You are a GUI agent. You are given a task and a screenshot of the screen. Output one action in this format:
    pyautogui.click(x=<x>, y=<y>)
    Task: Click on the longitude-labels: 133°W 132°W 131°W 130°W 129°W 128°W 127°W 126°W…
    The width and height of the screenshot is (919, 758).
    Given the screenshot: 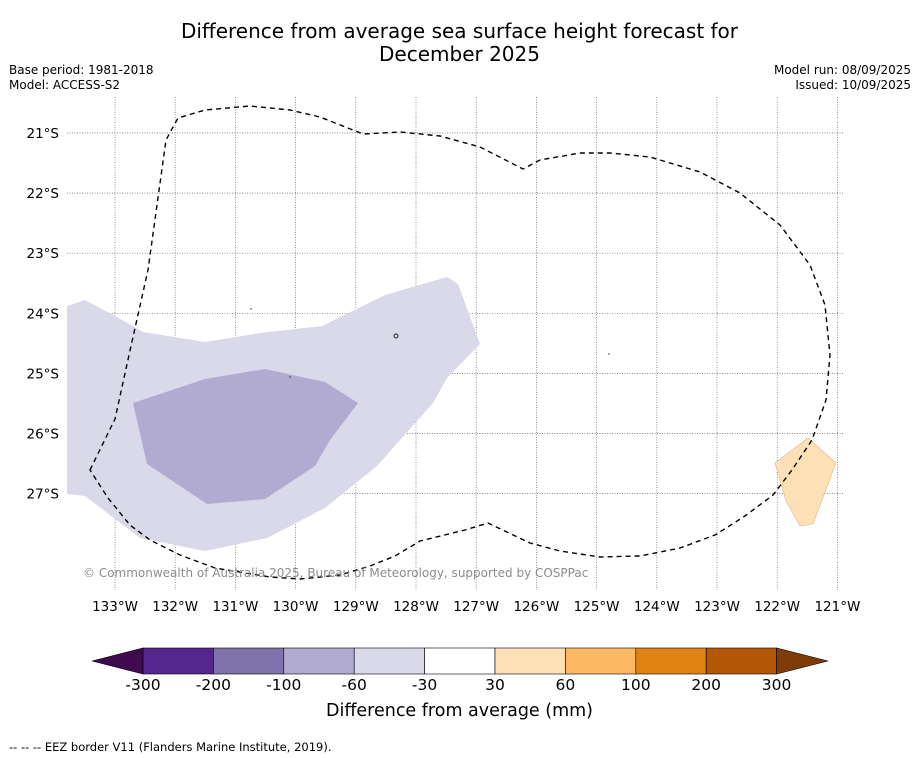 What is the action you would take?
    pyautogui.click(x=476, y=607)
    